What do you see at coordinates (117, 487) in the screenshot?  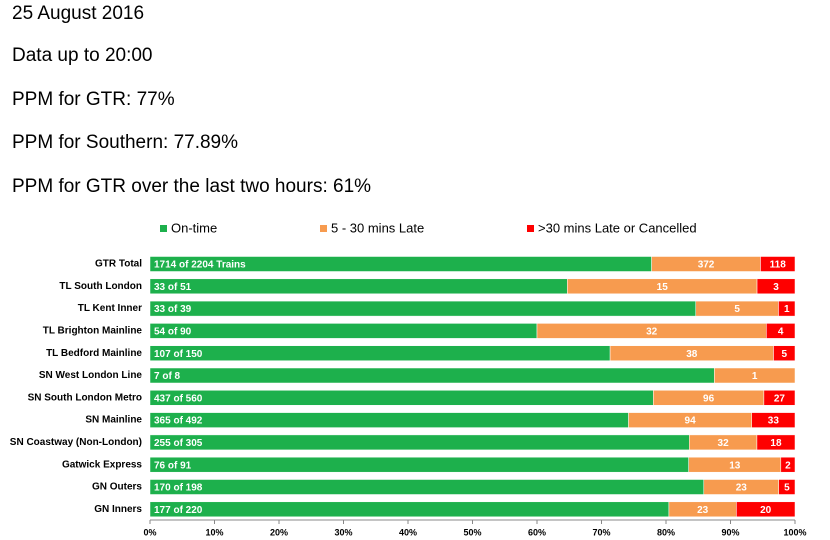 I see `category-label: GN Outers` at bounding box center [117, 487].